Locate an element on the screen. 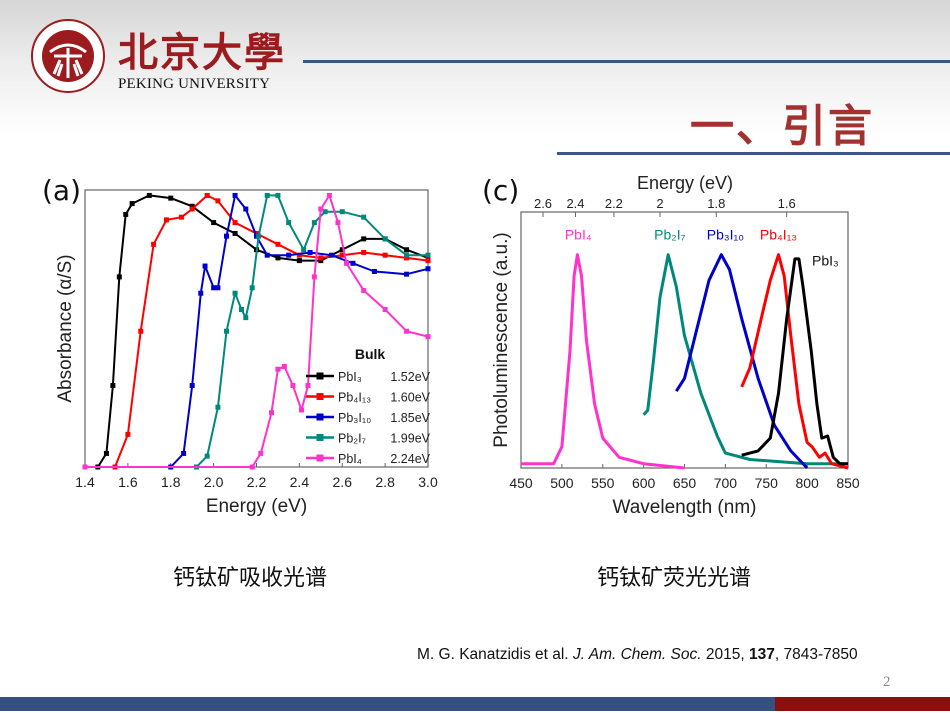 This screenshot has width=950, height=713. series-label: PbI₃ is located at coordinates (825, 260).